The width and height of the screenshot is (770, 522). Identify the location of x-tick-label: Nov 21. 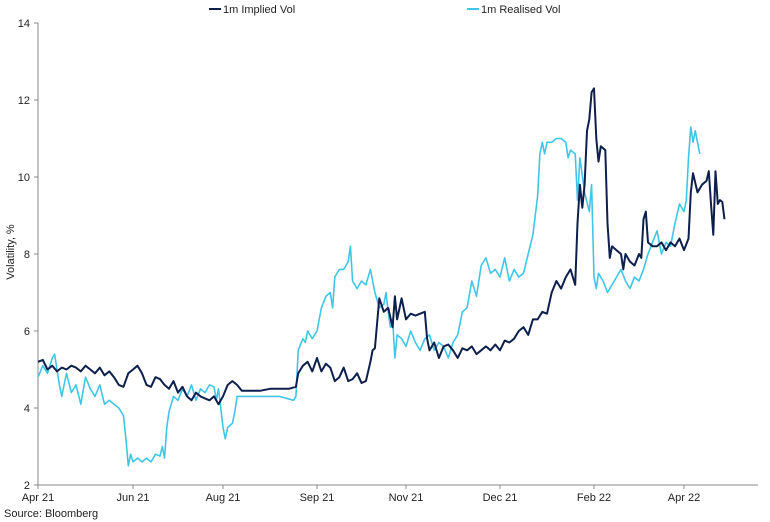
(406, 498).